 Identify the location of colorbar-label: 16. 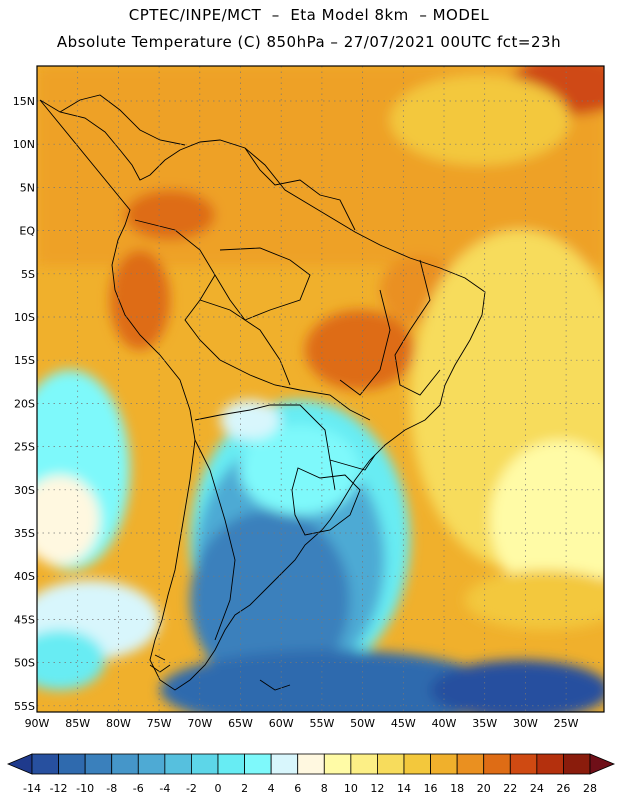
(431, 788).